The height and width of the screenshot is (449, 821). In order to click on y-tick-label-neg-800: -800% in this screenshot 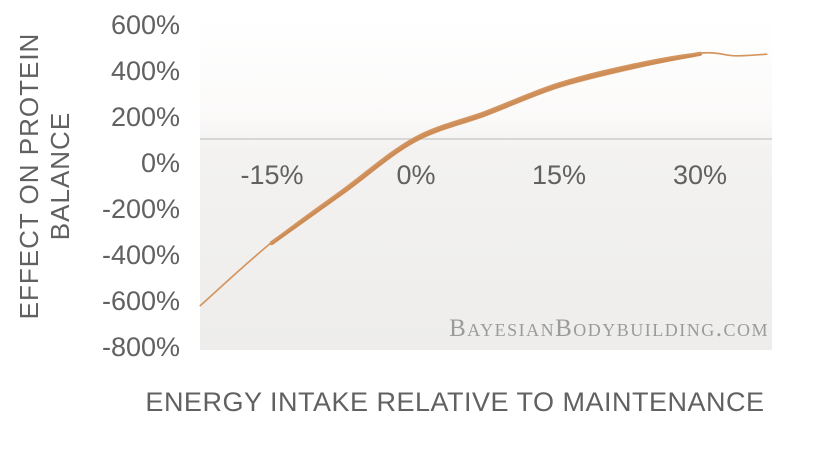, I will do `click(140, 347)`.